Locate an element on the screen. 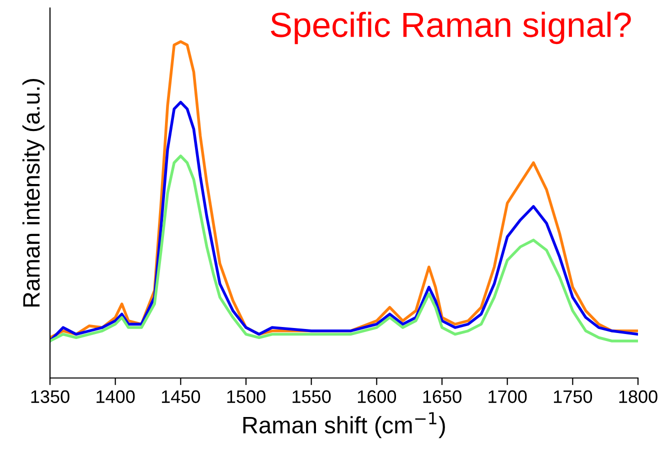 The width and height of the screenshot is (664, 458). x-tick-label: 1700 is located at coordinates (507, 397).